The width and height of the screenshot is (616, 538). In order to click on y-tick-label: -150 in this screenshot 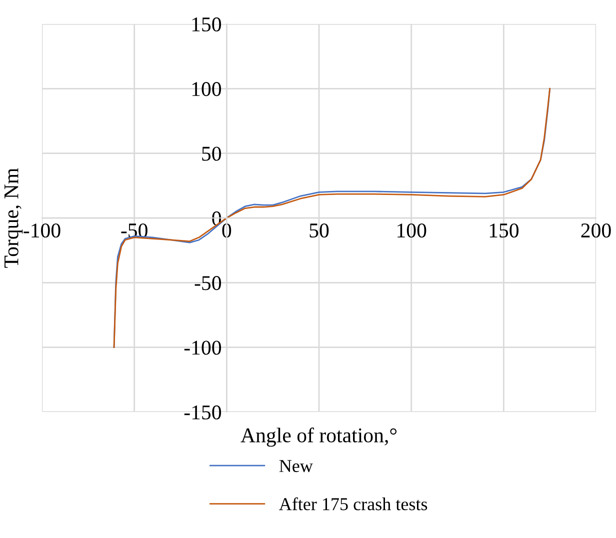, I will do `click(203, 412)`.